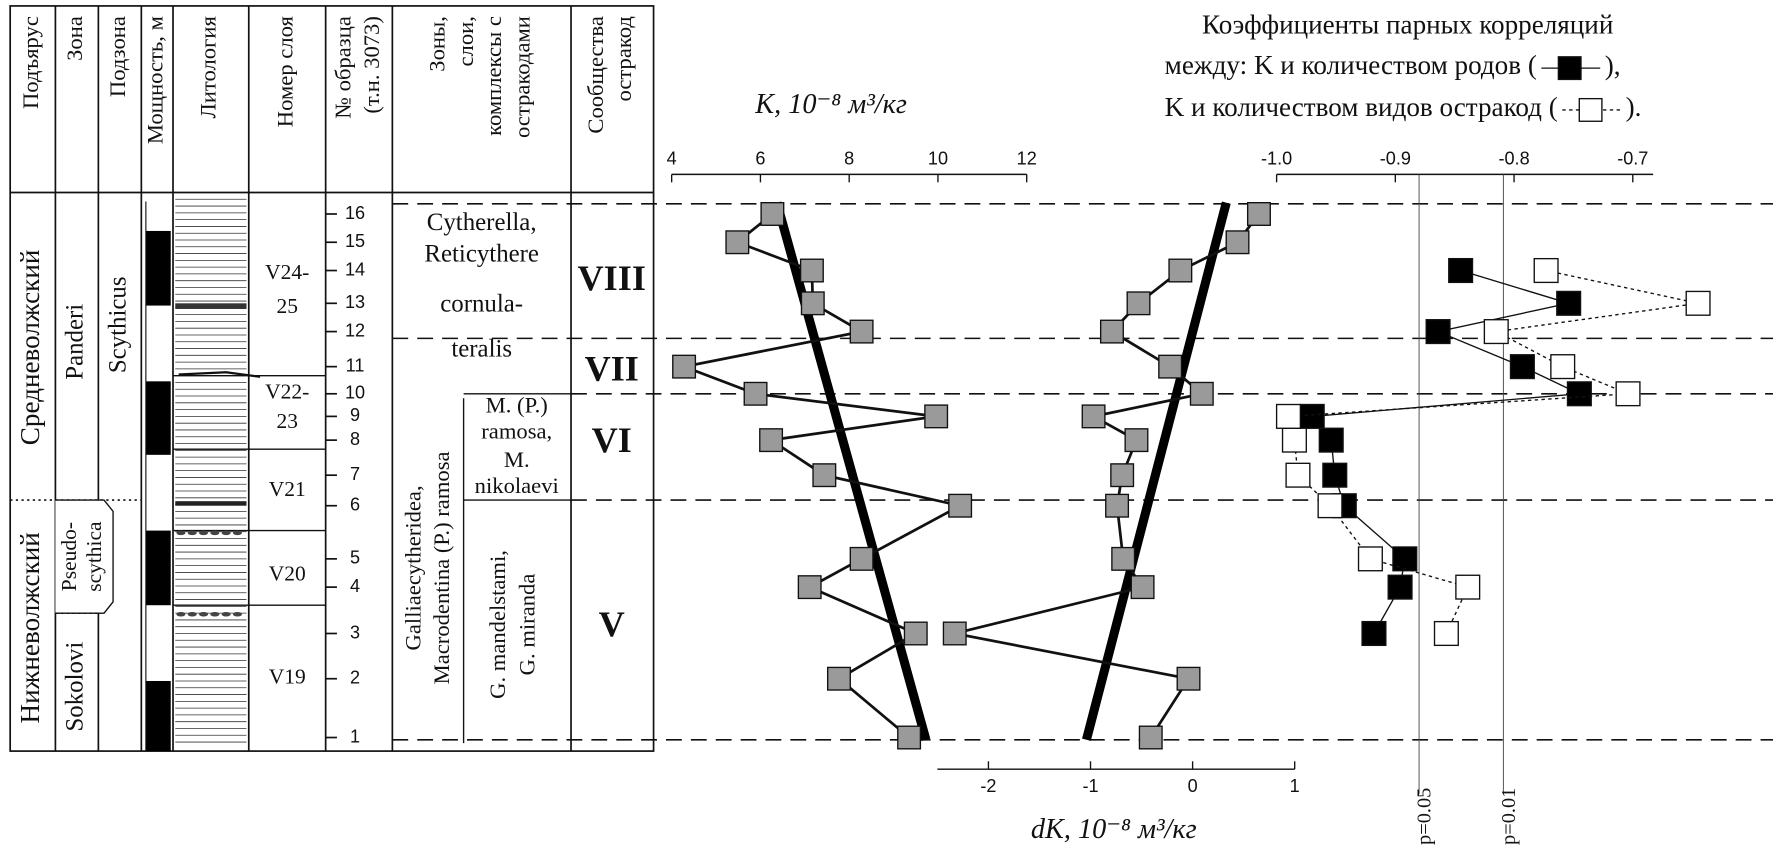 The width and height of the screenshot is (1773, 852). What do you see at coordinates (517, 405) in the screenshot?
I see `ostracod-zone: M. (P.)` at bounding box center [517, 405].